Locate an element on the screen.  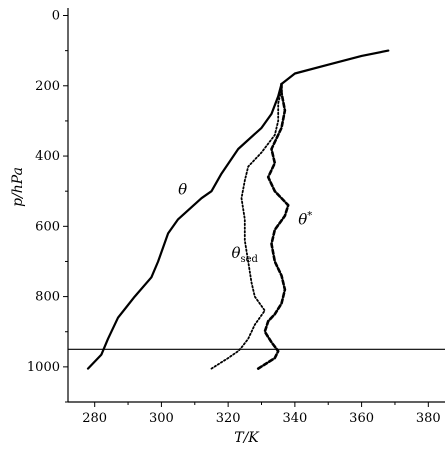
x-tick-label: 360 is located at coordinates (361, 418).